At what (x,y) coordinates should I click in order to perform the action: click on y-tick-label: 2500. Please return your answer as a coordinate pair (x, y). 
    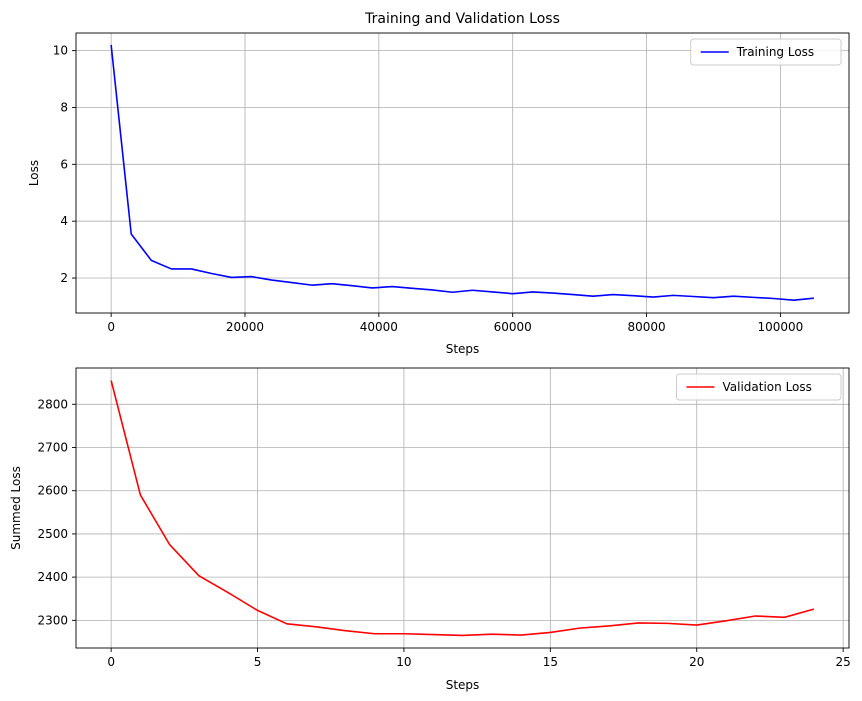
    Looking at the image, I should click on (52, 534).